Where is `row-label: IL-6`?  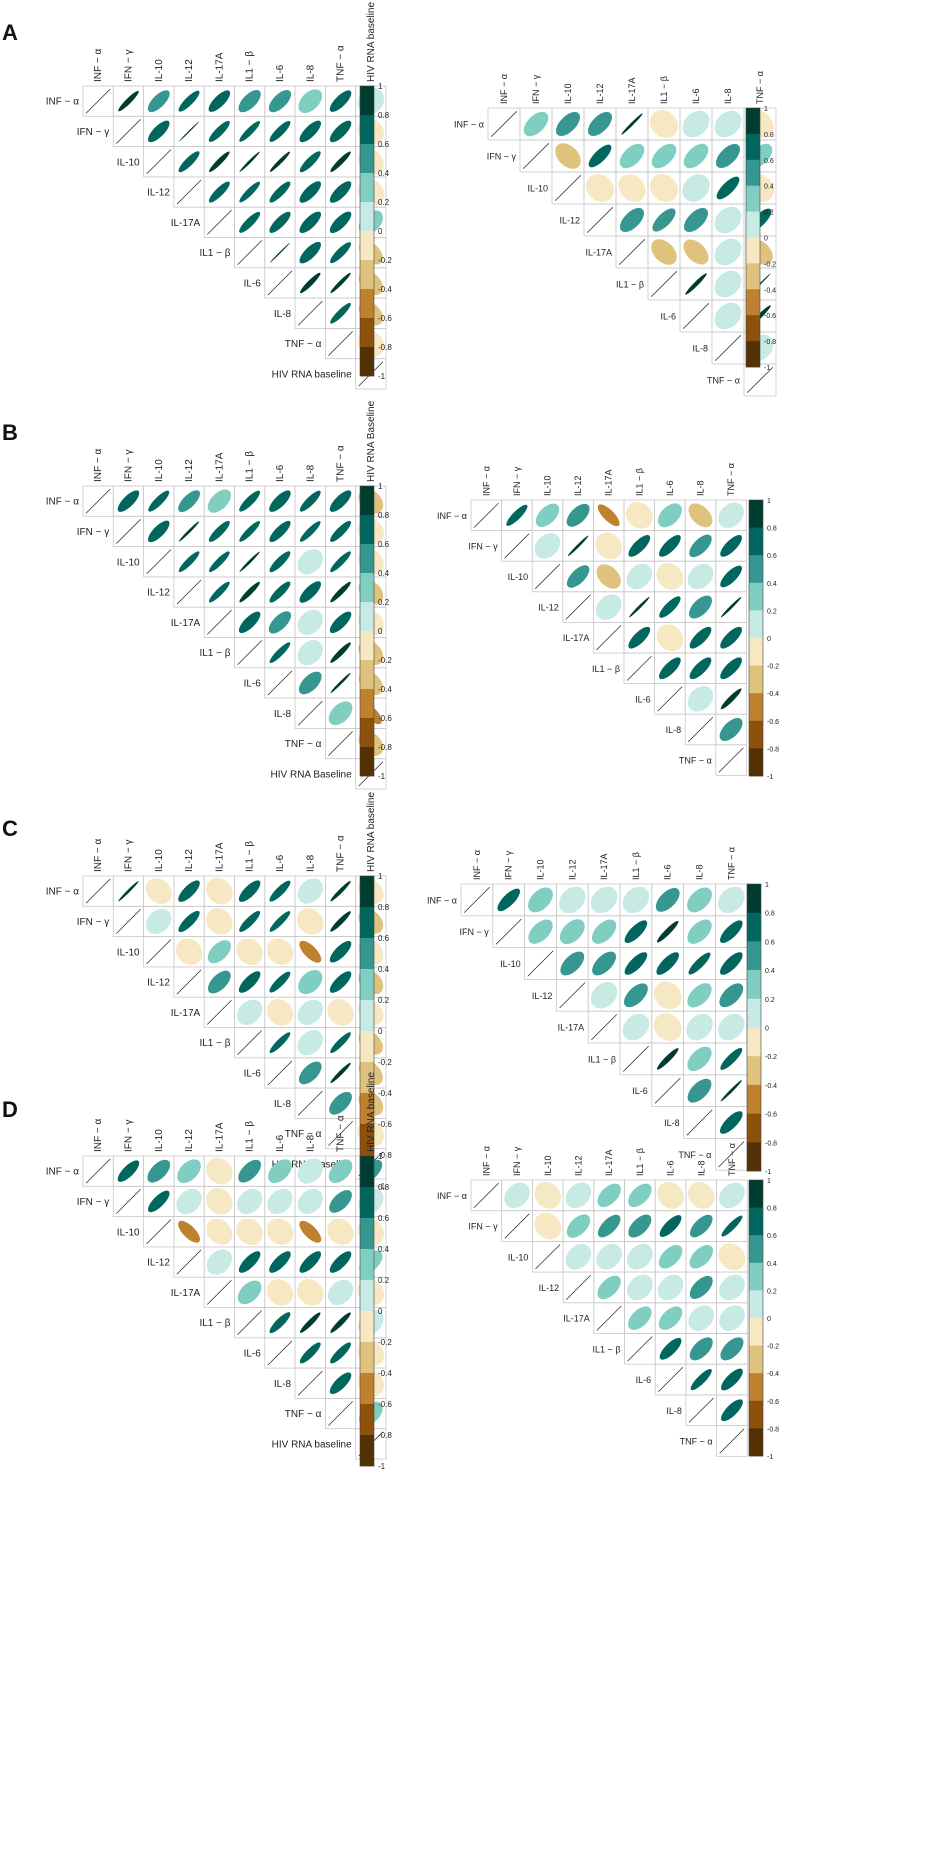
row-label: IL-6 is located at coordinates (640, 1091).